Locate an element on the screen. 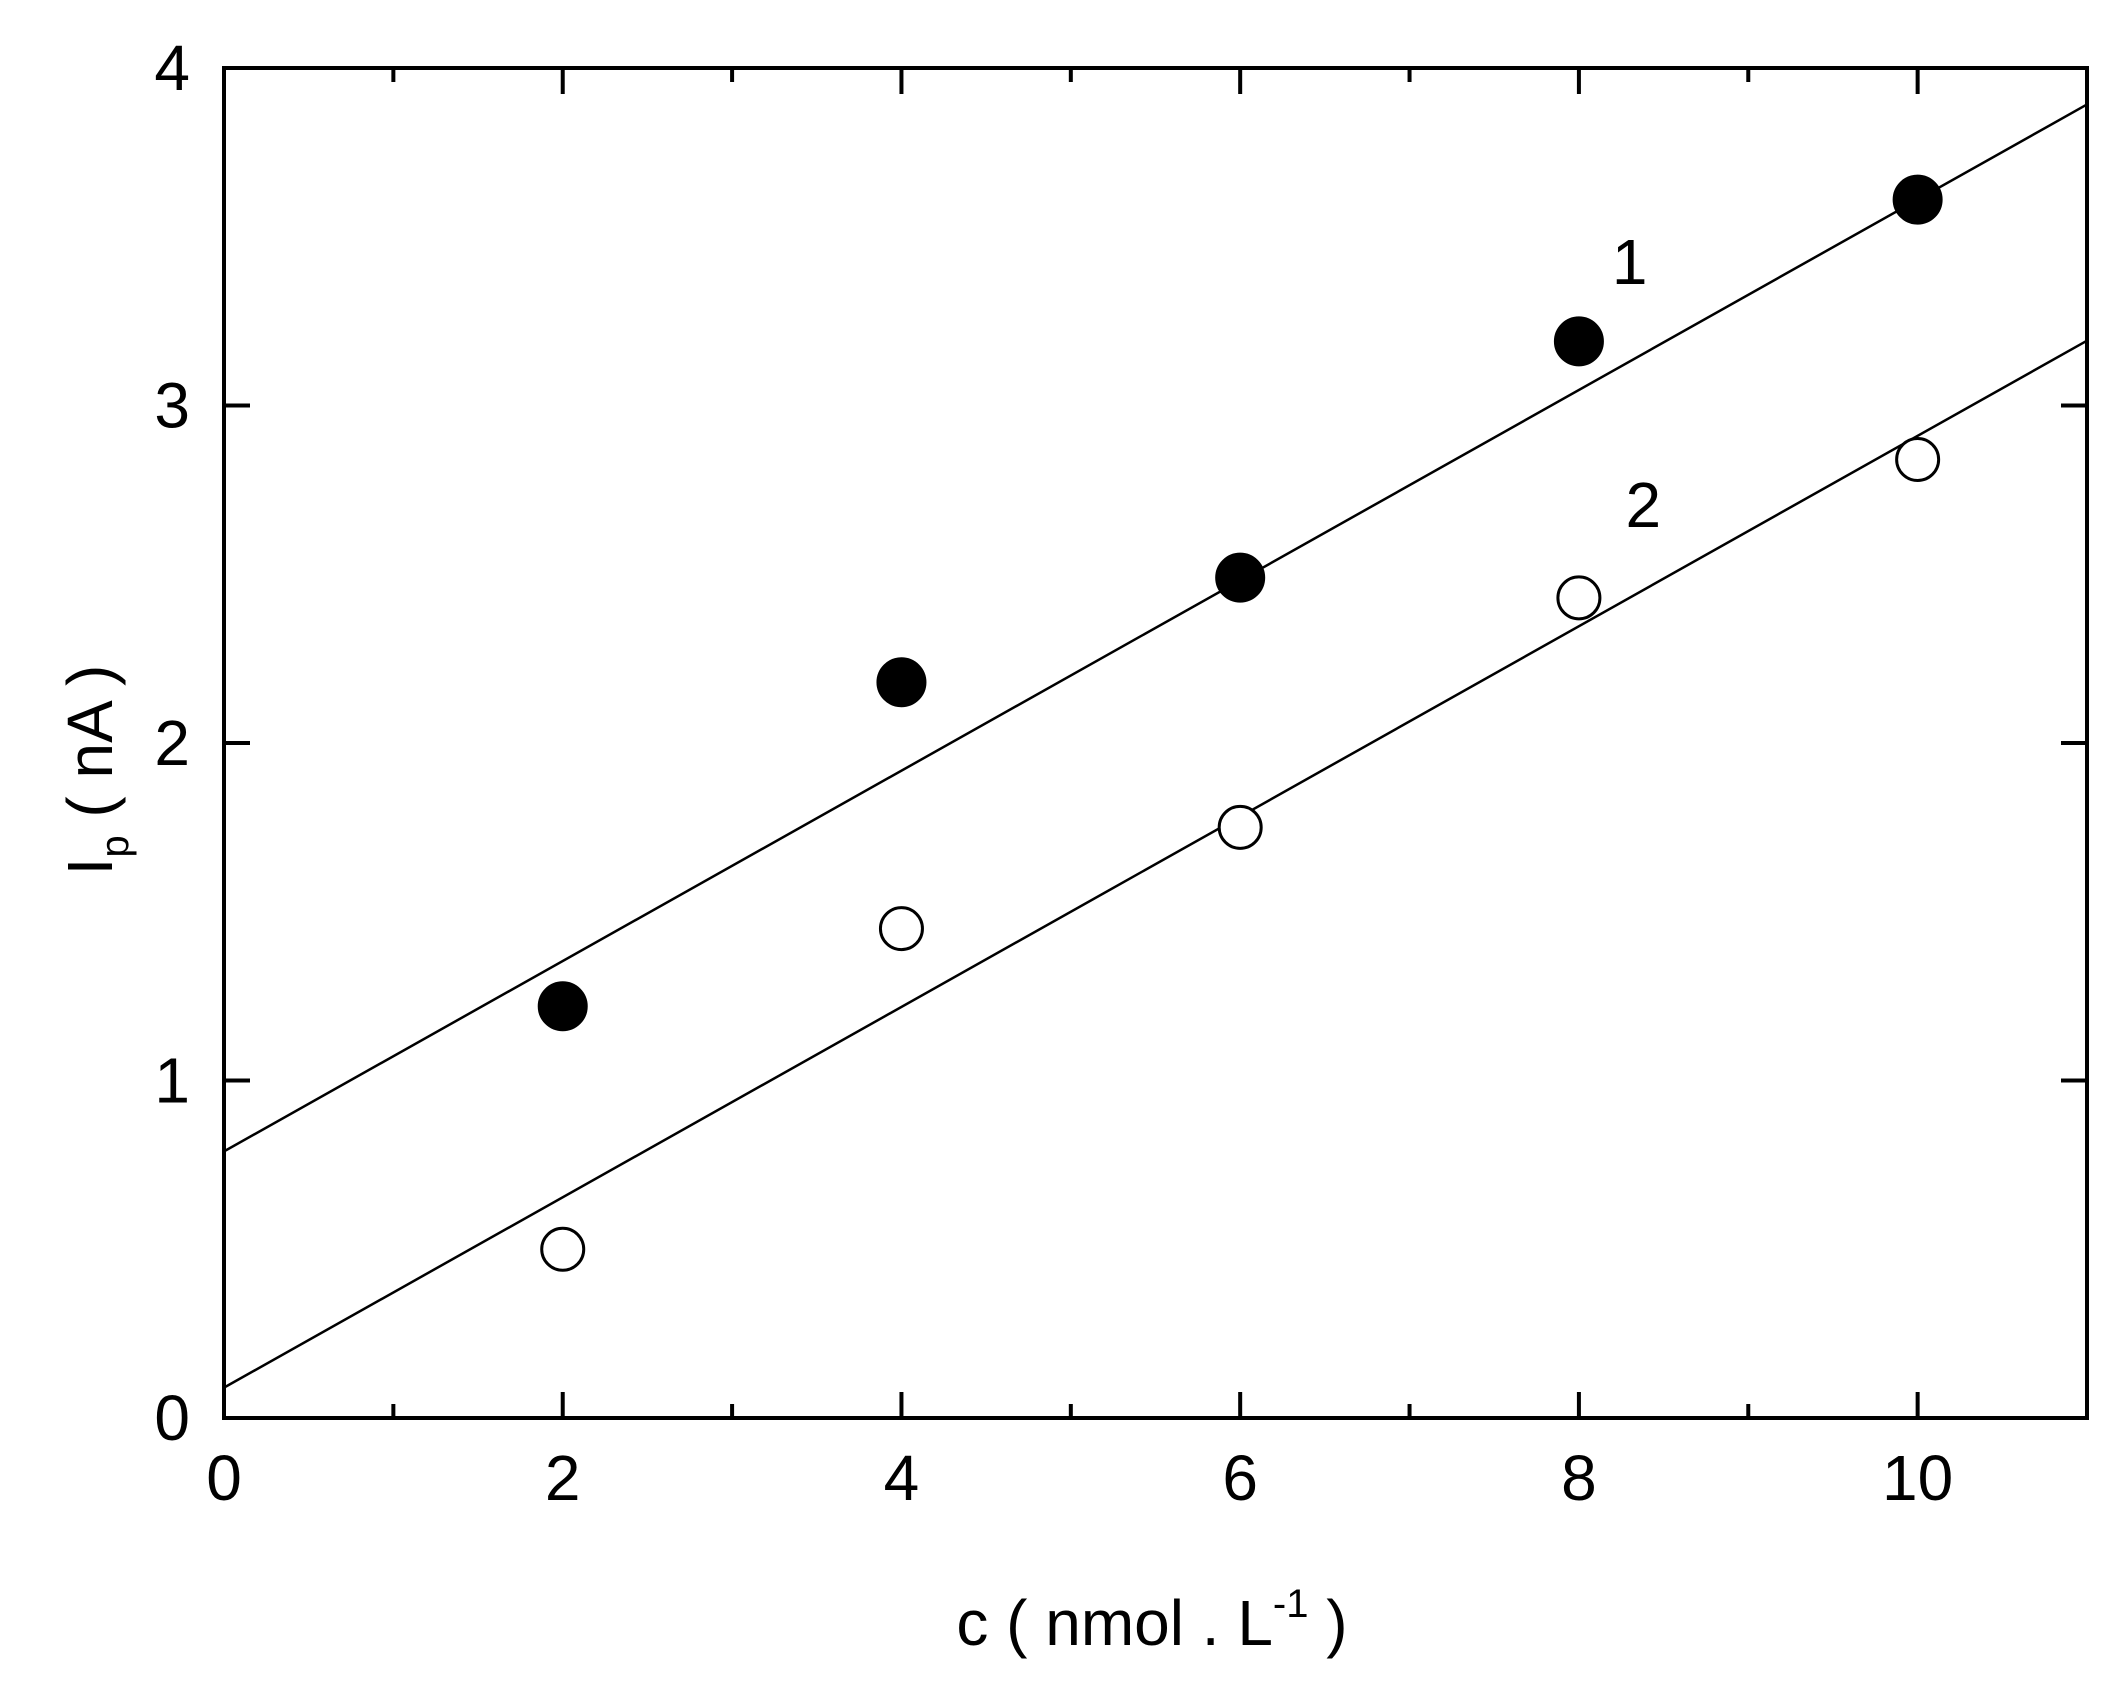 The height and width of the screenshot is (1686, 2117). series-label-2: 2 is located at coordinates (1643, 505).